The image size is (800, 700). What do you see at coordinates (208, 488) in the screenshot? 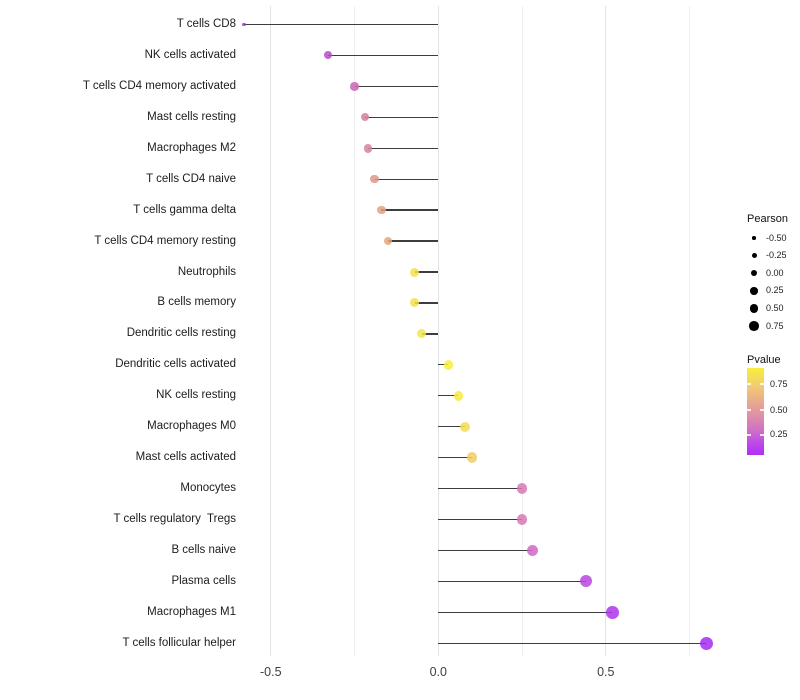
I see `y-axis-label: Monocytes` at bounding box center [208, 488].